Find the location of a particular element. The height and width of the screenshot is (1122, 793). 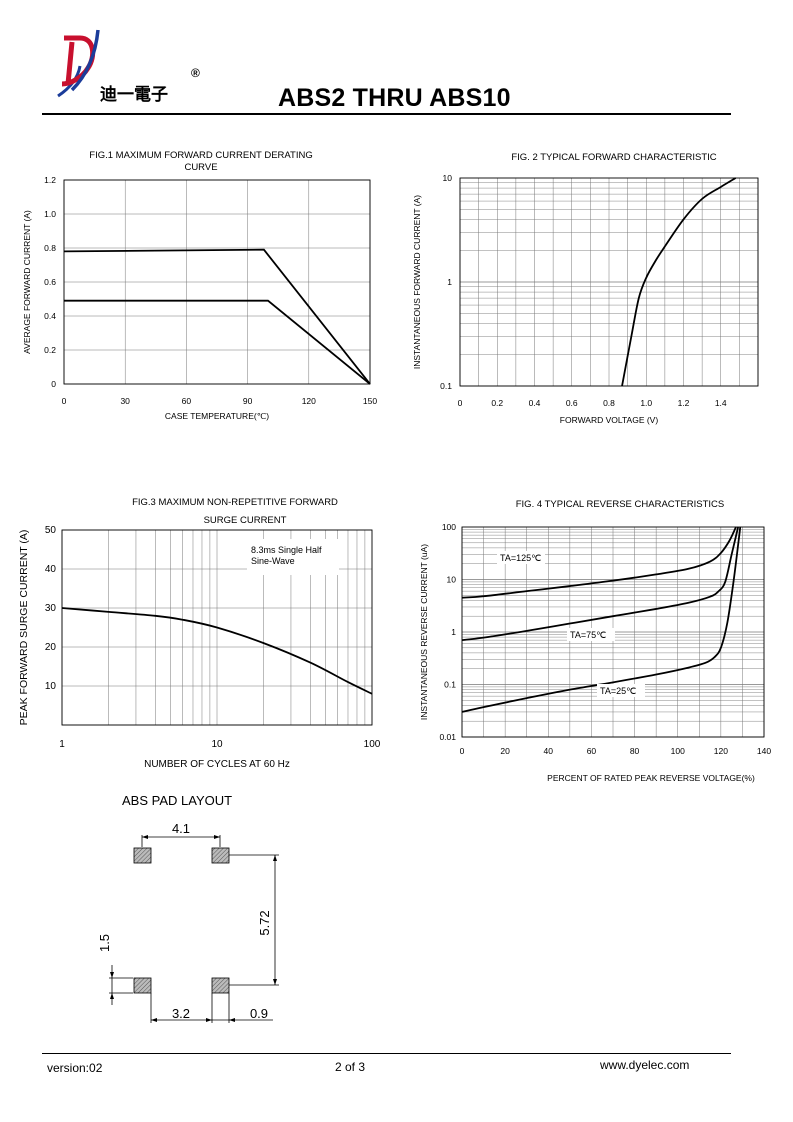

fig1-xtick: 150 is located at coordinates (370, 401).